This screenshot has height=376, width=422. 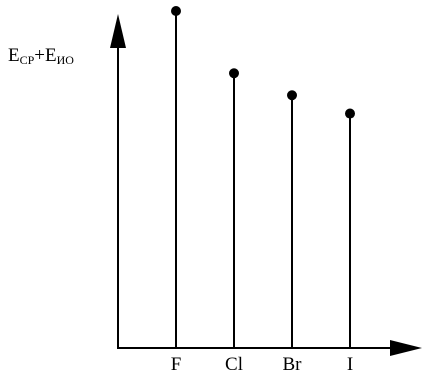 I want to click on x-tick-label-f: F, so click(x=176, y=364).